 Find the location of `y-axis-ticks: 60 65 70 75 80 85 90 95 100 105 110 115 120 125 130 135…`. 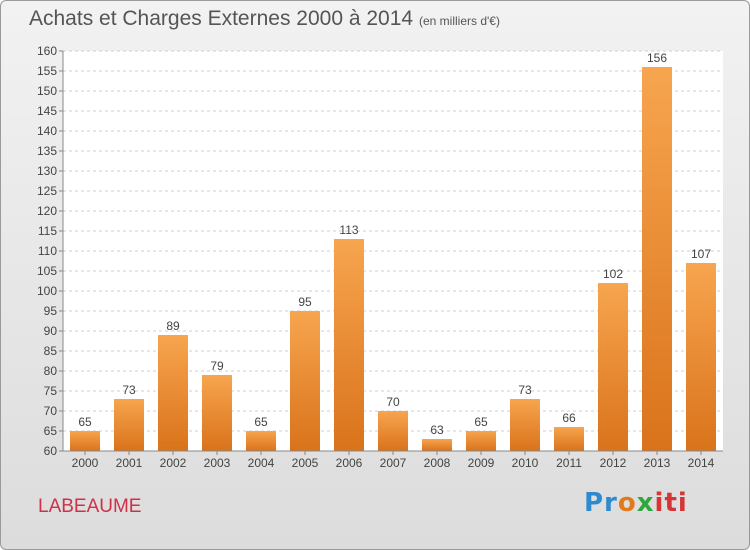

y-axis-ticks: 60 65 70 75 80 85 90 95 100 105 110 115 120 125 130 135… is located at coordinates (50, 251).